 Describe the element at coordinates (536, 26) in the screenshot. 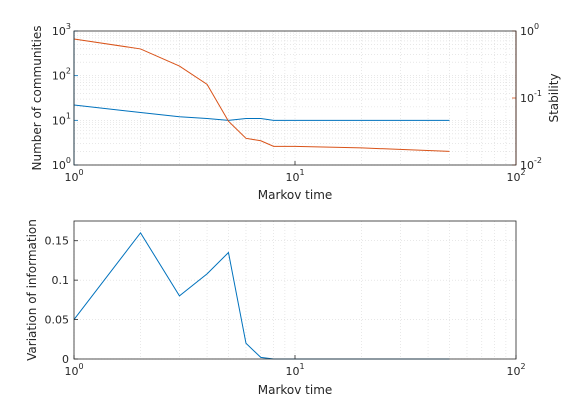

I see `top-right-ytick-label-exponent: 0` at that location.